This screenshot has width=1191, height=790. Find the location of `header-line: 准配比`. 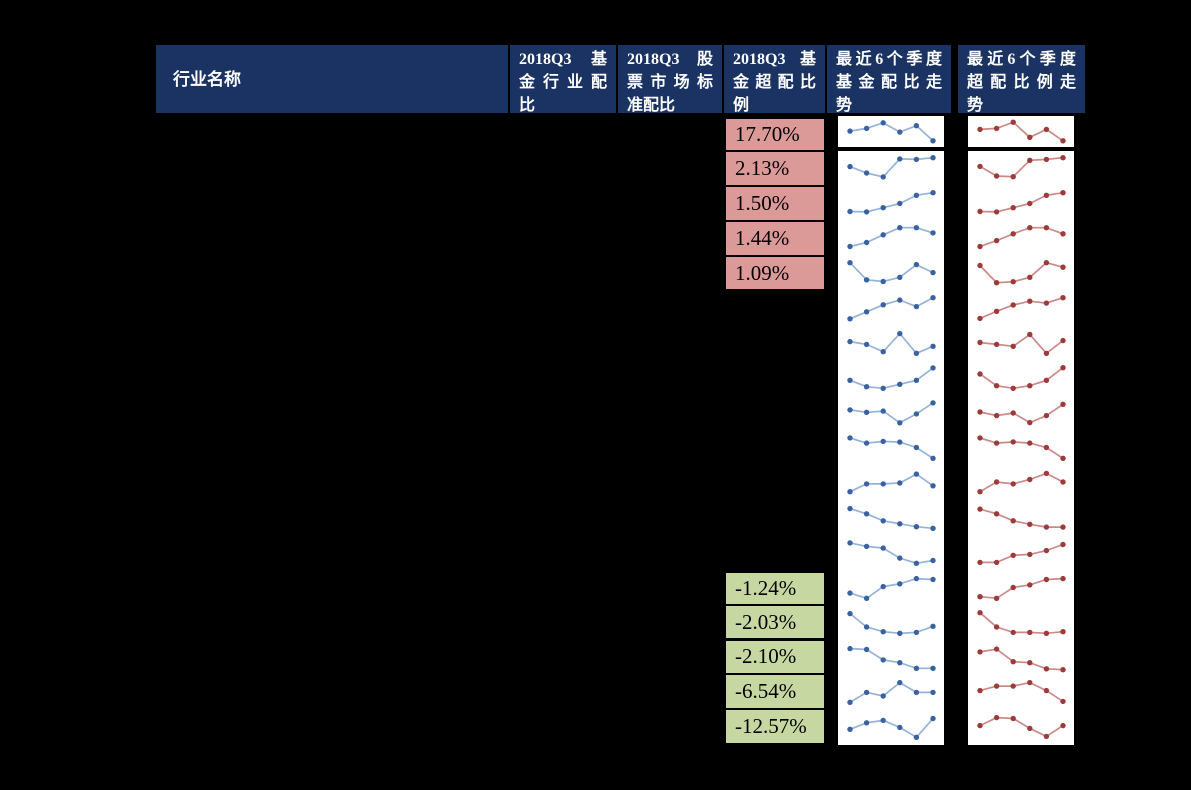

header-line: 准配比 is located at coordinates (670, 103).